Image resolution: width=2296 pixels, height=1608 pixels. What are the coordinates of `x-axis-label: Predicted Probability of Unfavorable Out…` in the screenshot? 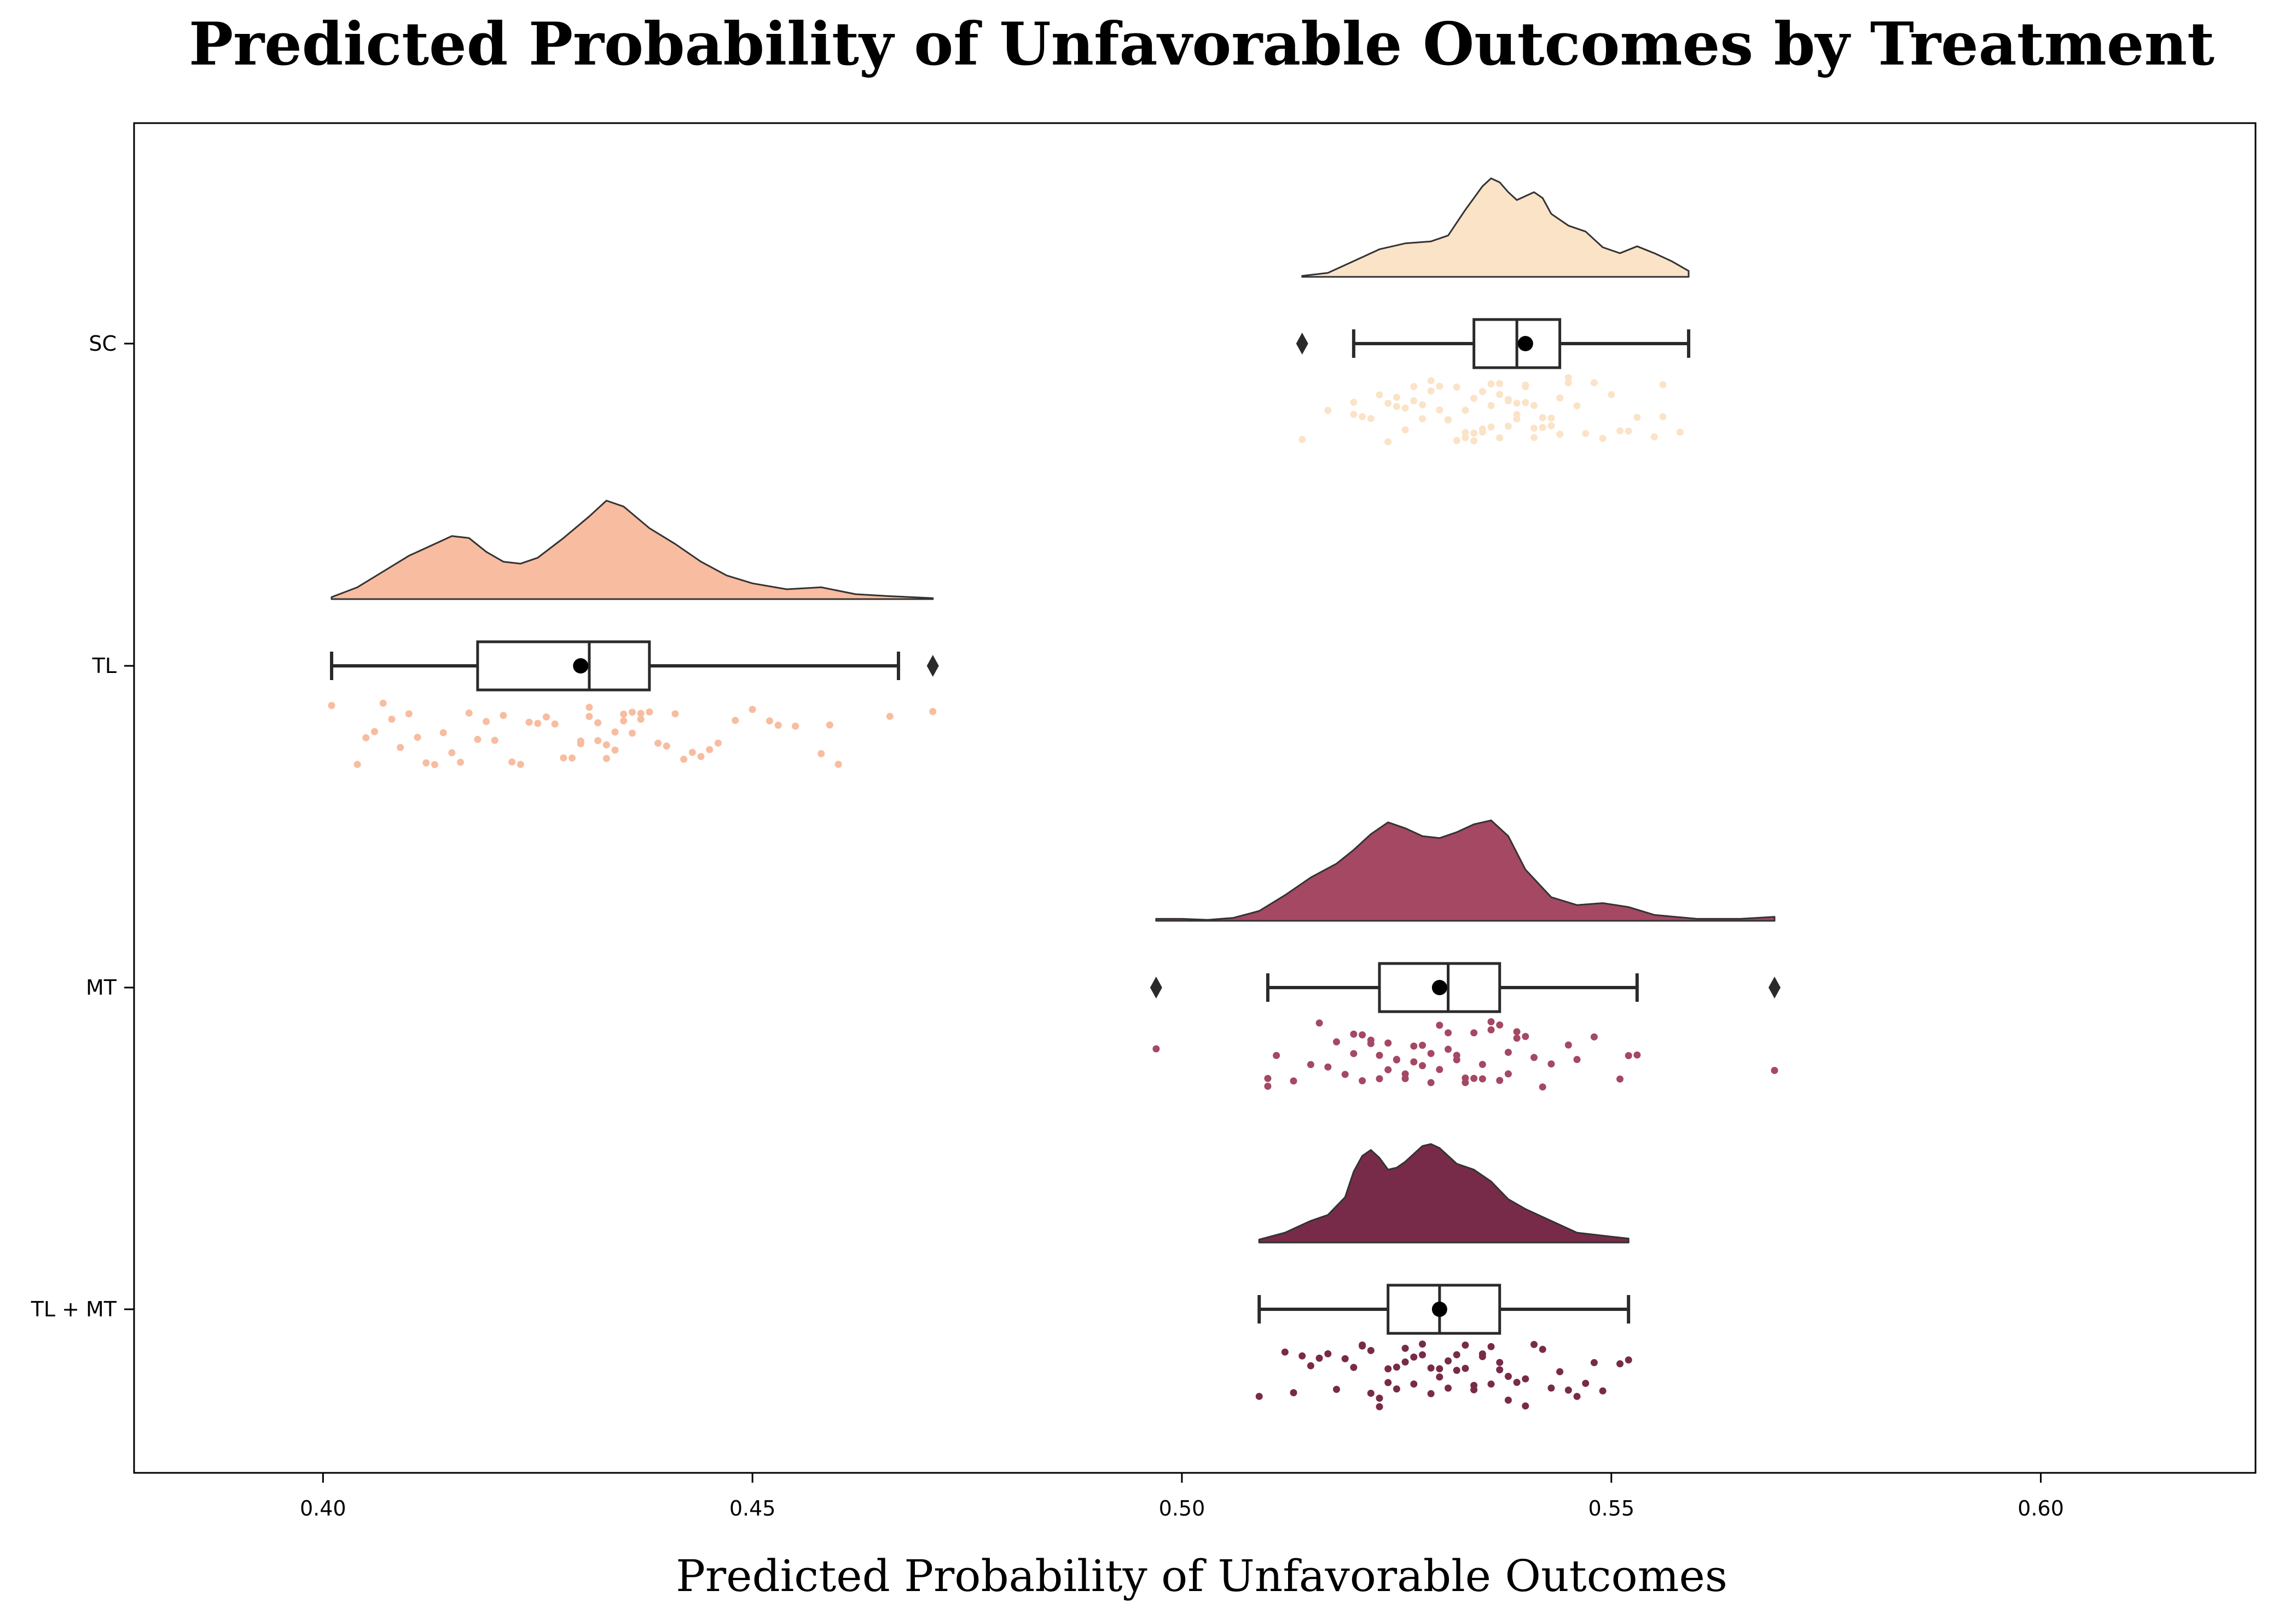 It's located at (1201, 1576).